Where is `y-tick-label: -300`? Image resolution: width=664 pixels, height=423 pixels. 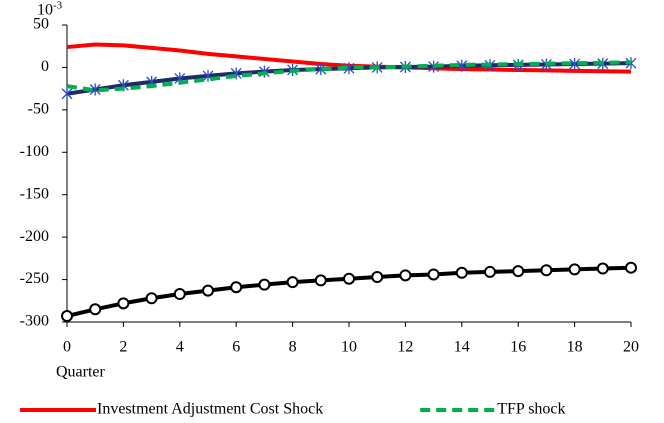 y-tick-label: -300 is located at coordinates (34, 321).